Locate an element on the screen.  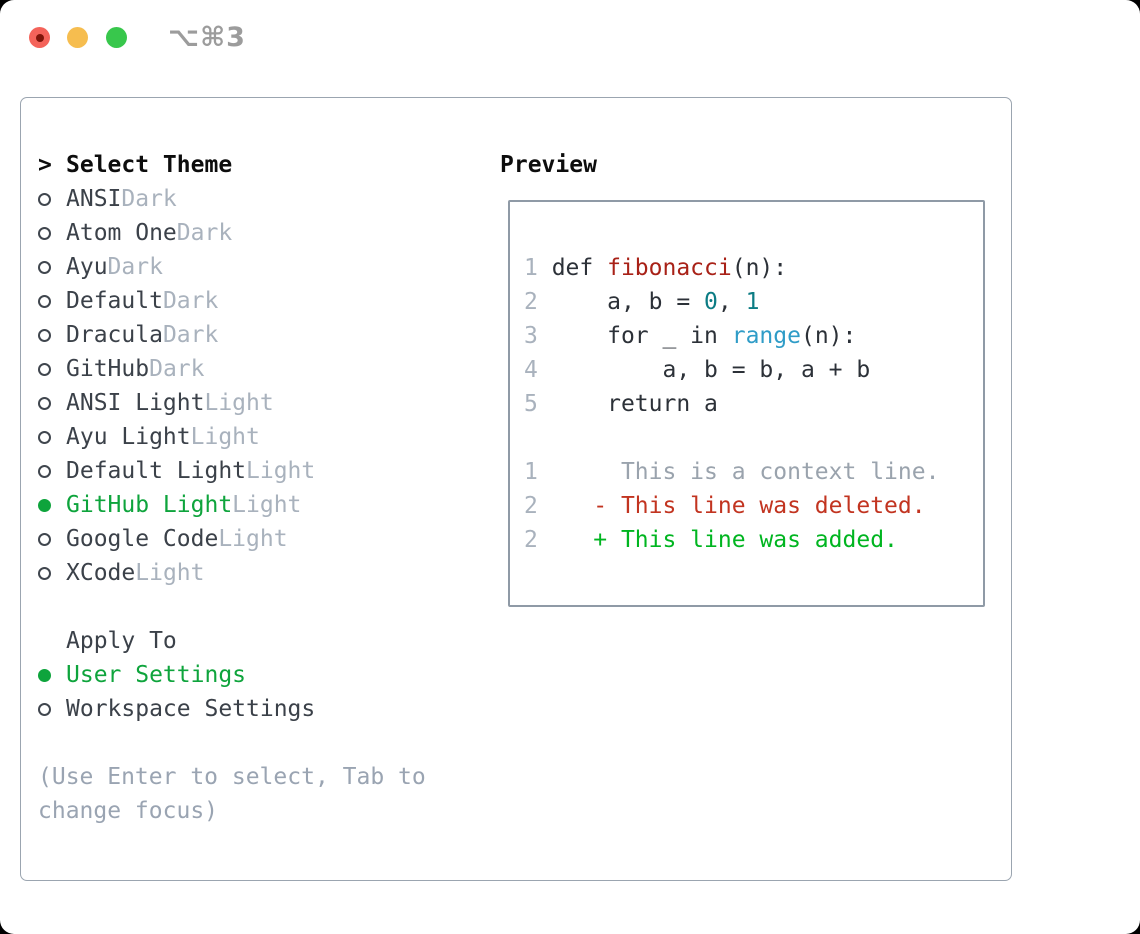
option-label: ANSI is located at coordinates (94, 199).